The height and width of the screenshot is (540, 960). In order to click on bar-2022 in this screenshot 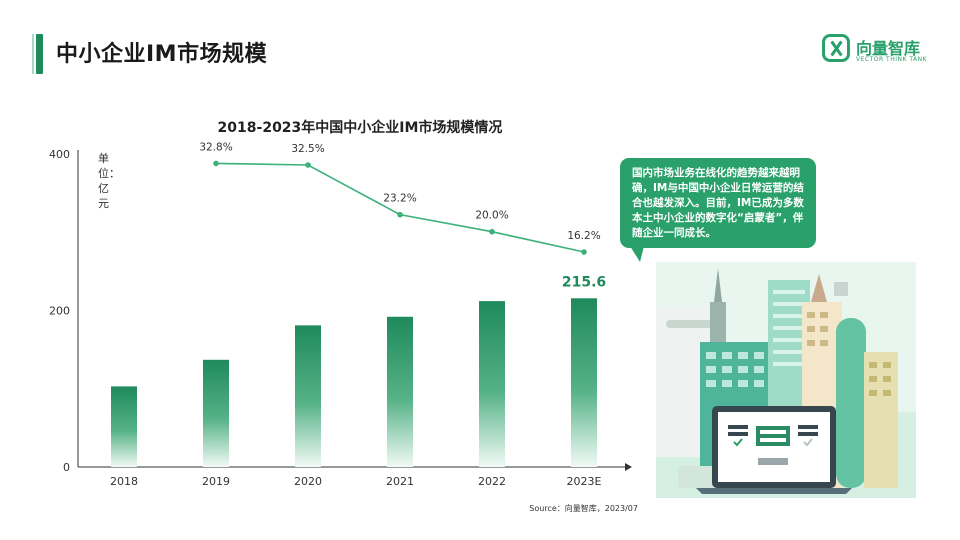, I will do `click(492, 384)`.